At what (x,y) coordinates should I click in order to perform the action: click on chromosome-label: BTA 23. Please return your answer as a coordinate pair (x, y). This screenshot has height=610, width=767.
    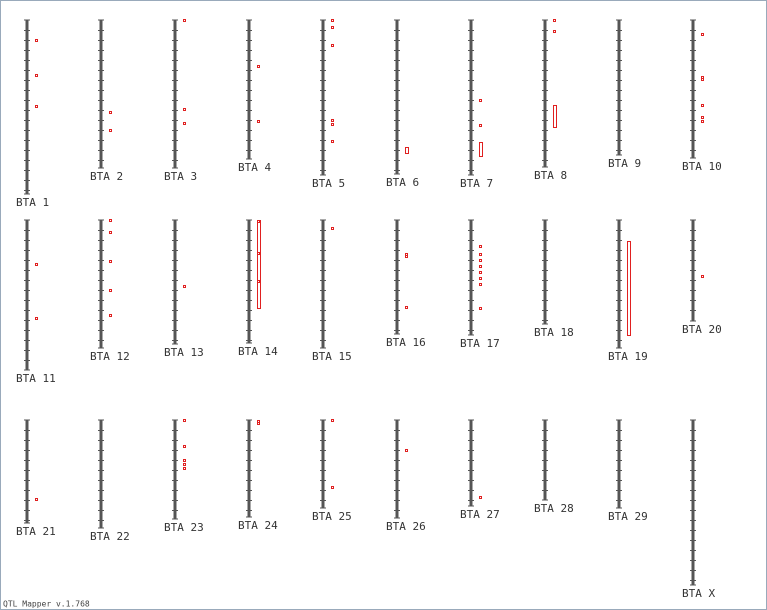
    Looking at the image, I should click on (184, 527).